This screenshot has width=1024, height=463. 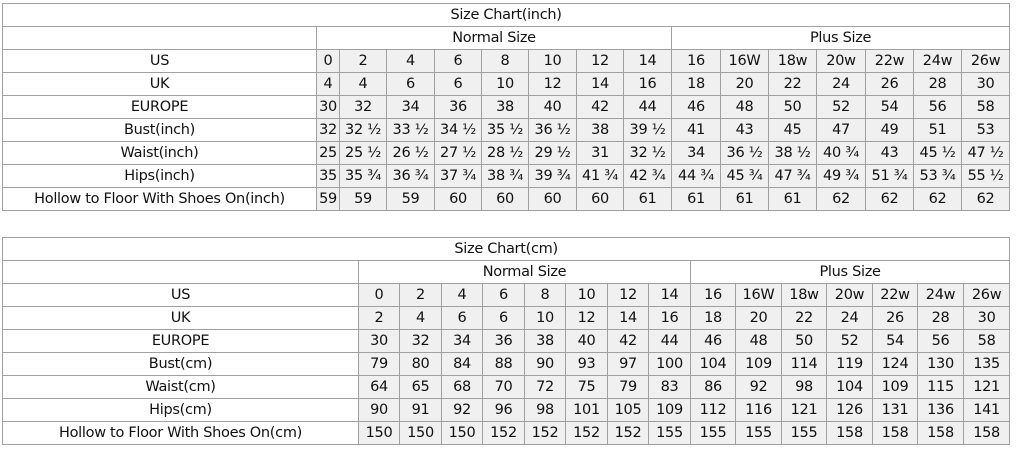 I want to click on row-label: Hips(inch), so click(x=159, y=176).